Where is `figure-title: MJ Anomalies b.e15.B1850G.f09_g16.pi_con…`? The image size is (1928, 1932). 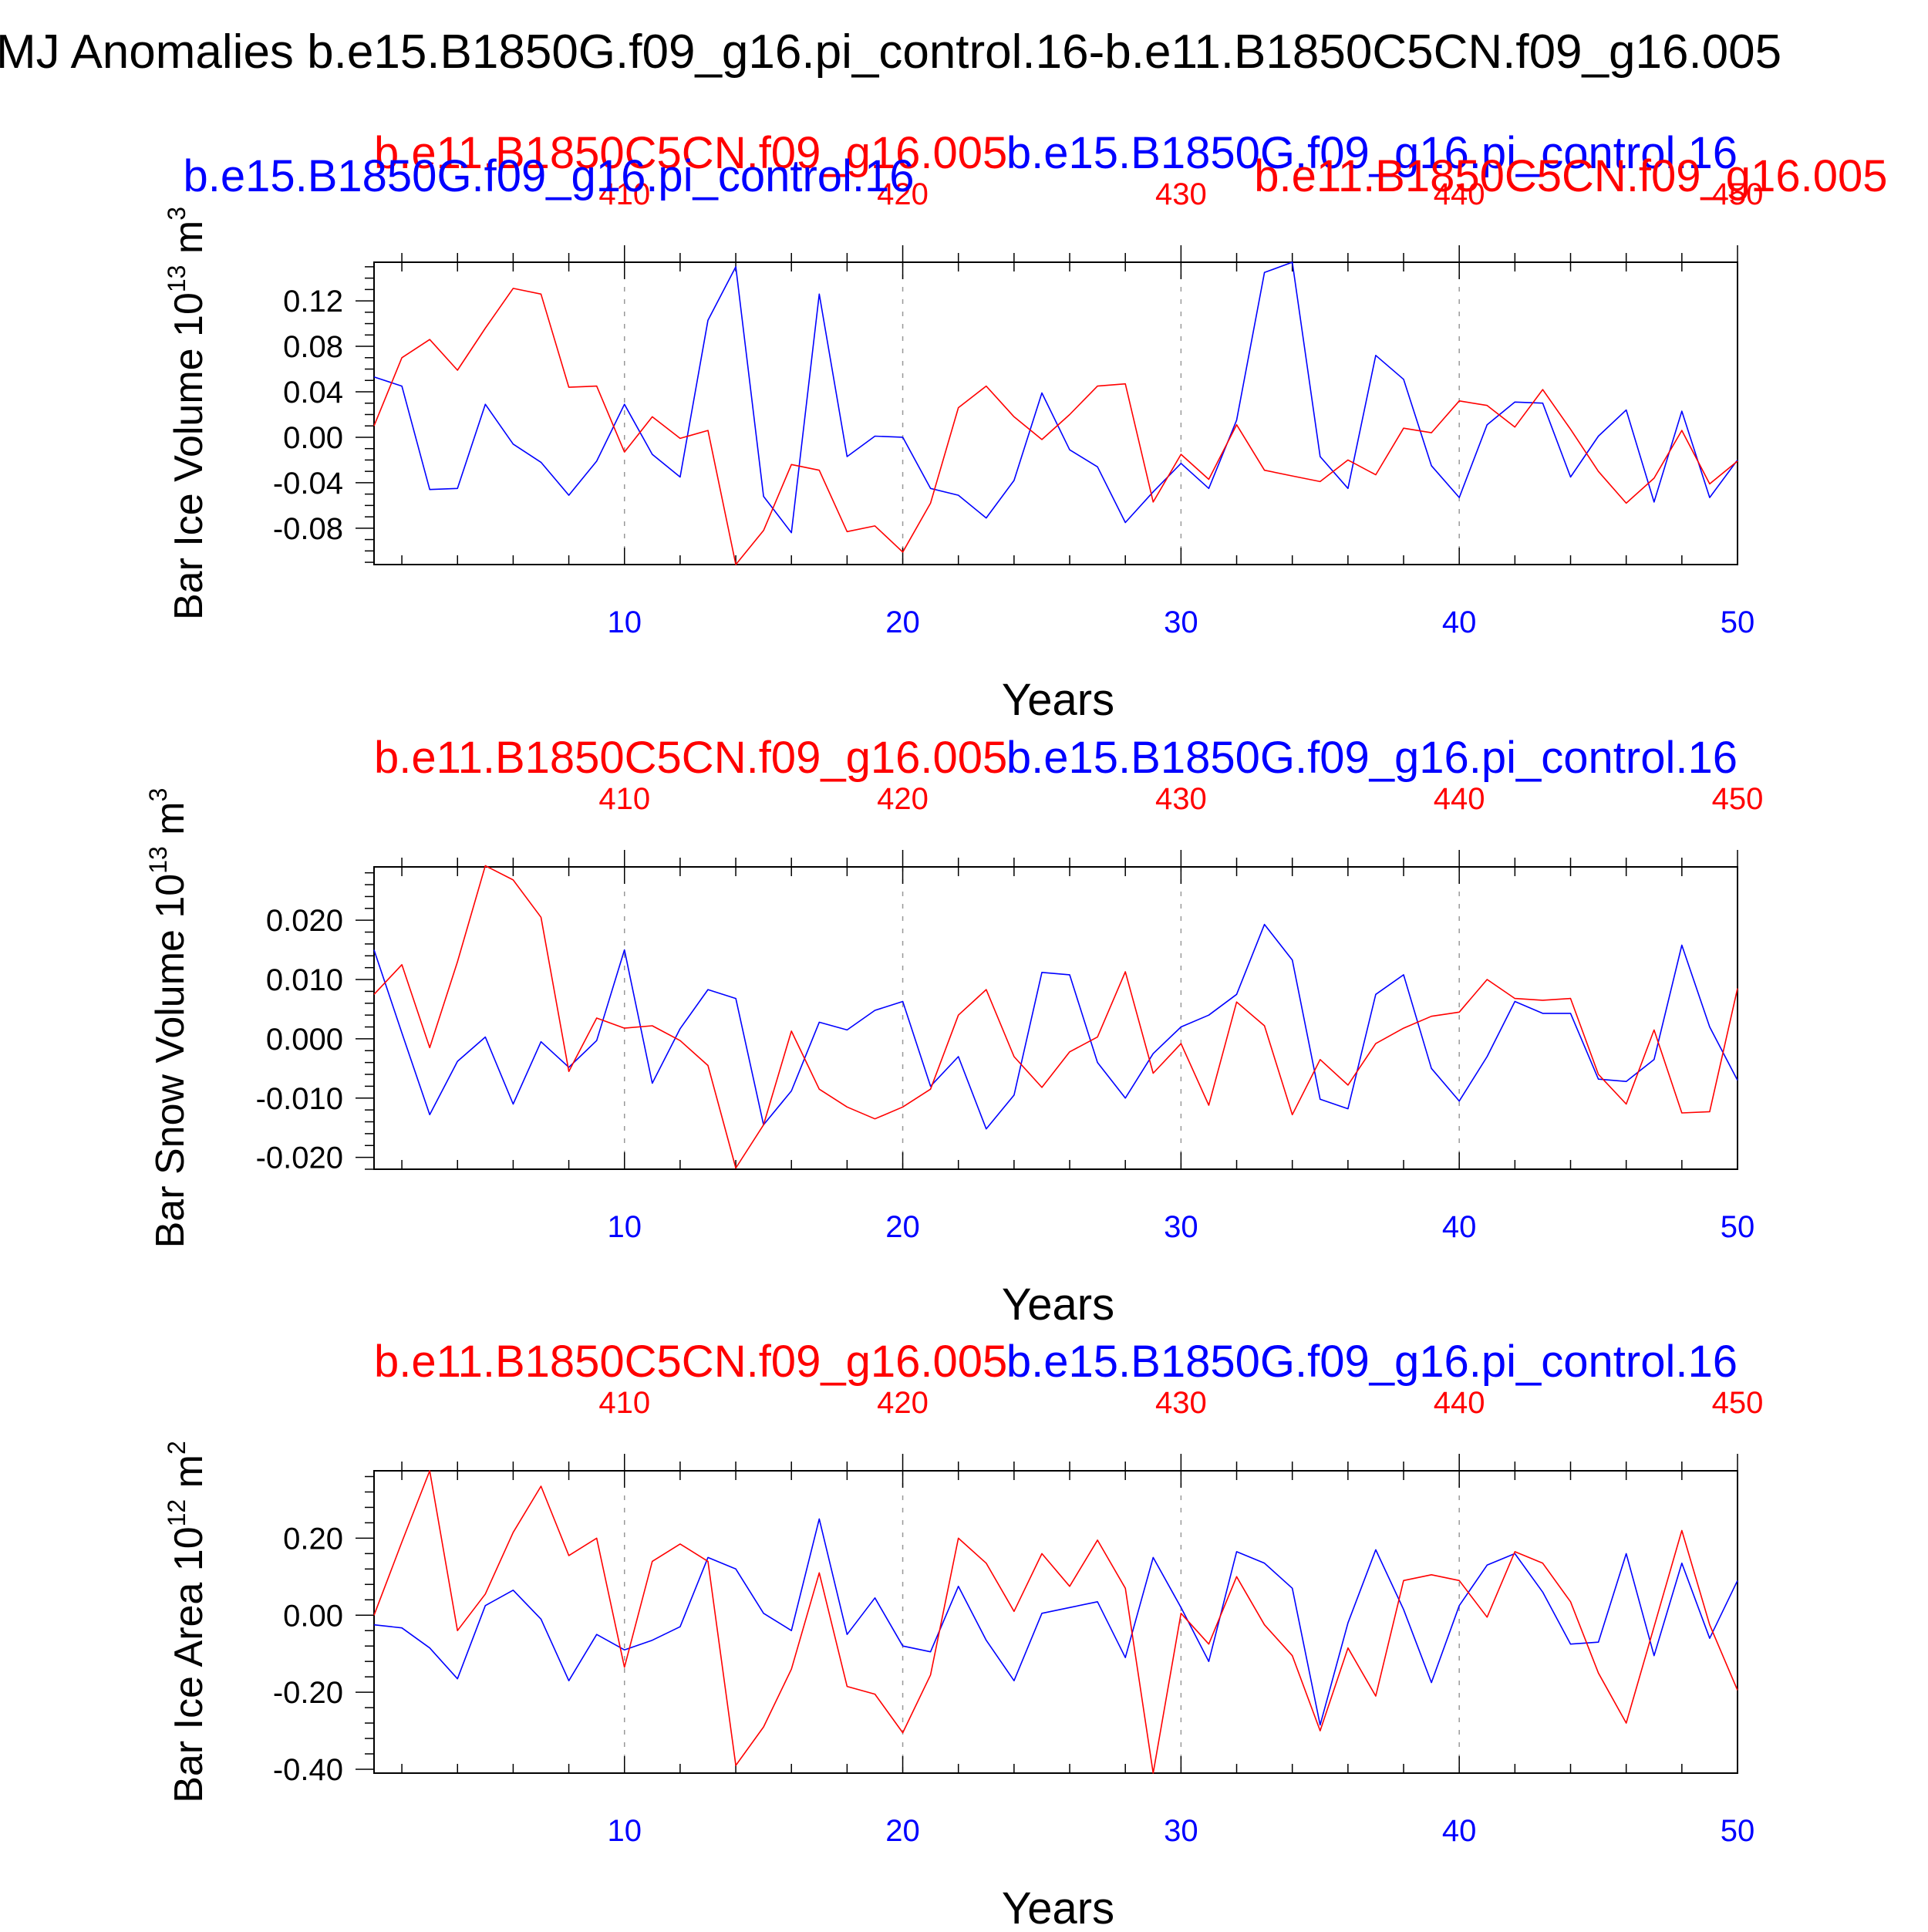
figure-title: MJ Anomalies b.e15.B1850G.f09_g16.pi_con… is located at coordinates (891, 52).